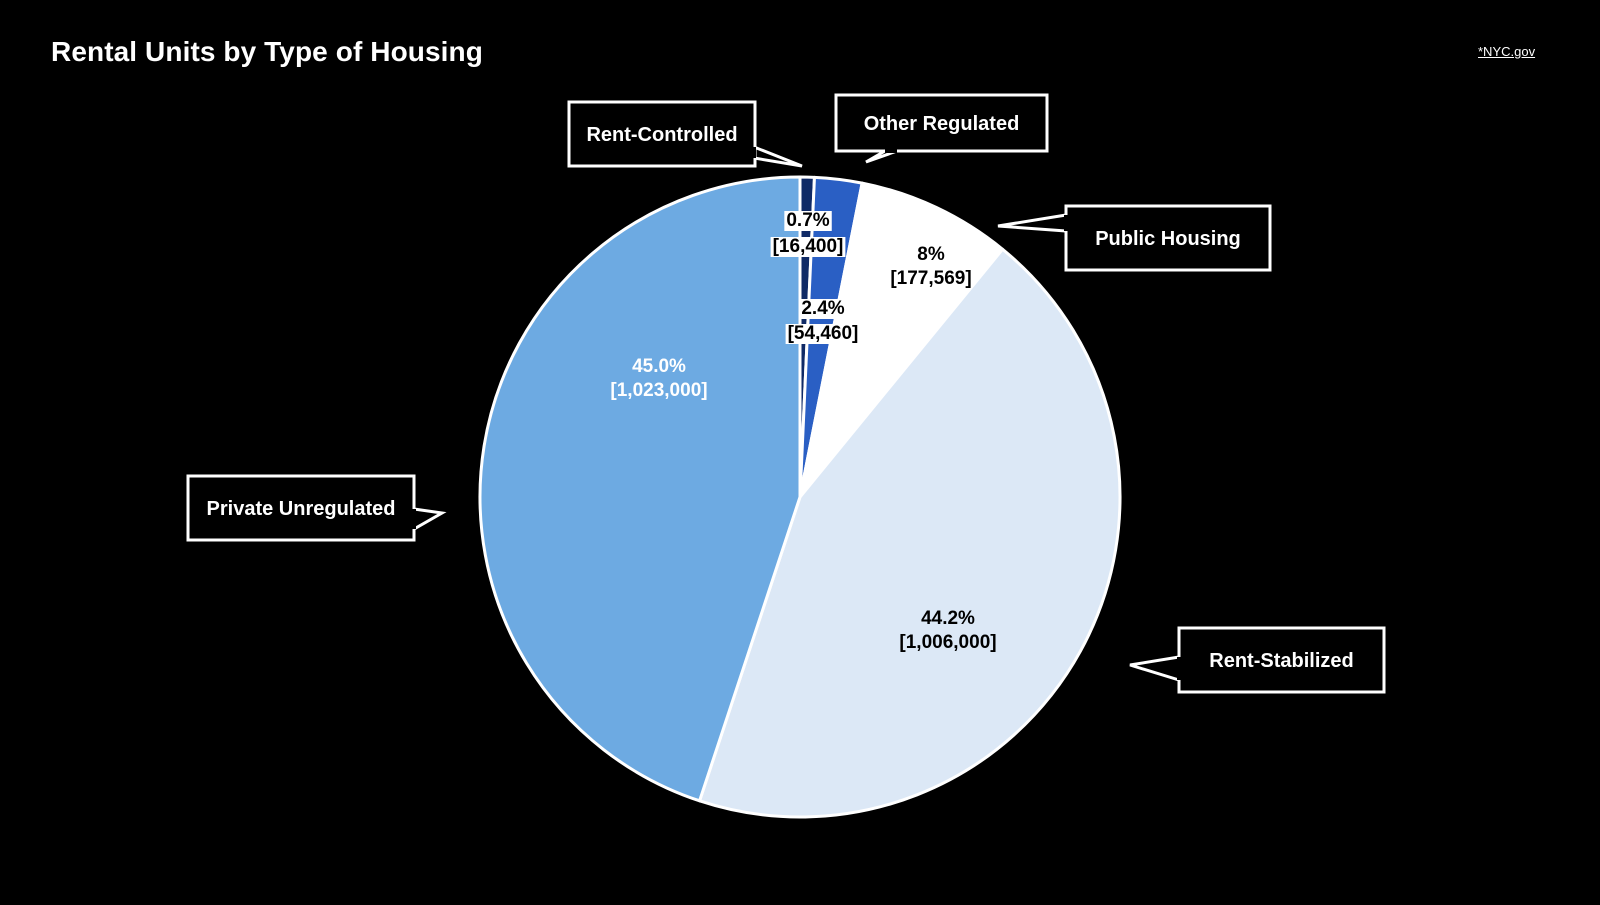  I want to click on legend-label-public-housing: Public Housing, so click(1168, 239).